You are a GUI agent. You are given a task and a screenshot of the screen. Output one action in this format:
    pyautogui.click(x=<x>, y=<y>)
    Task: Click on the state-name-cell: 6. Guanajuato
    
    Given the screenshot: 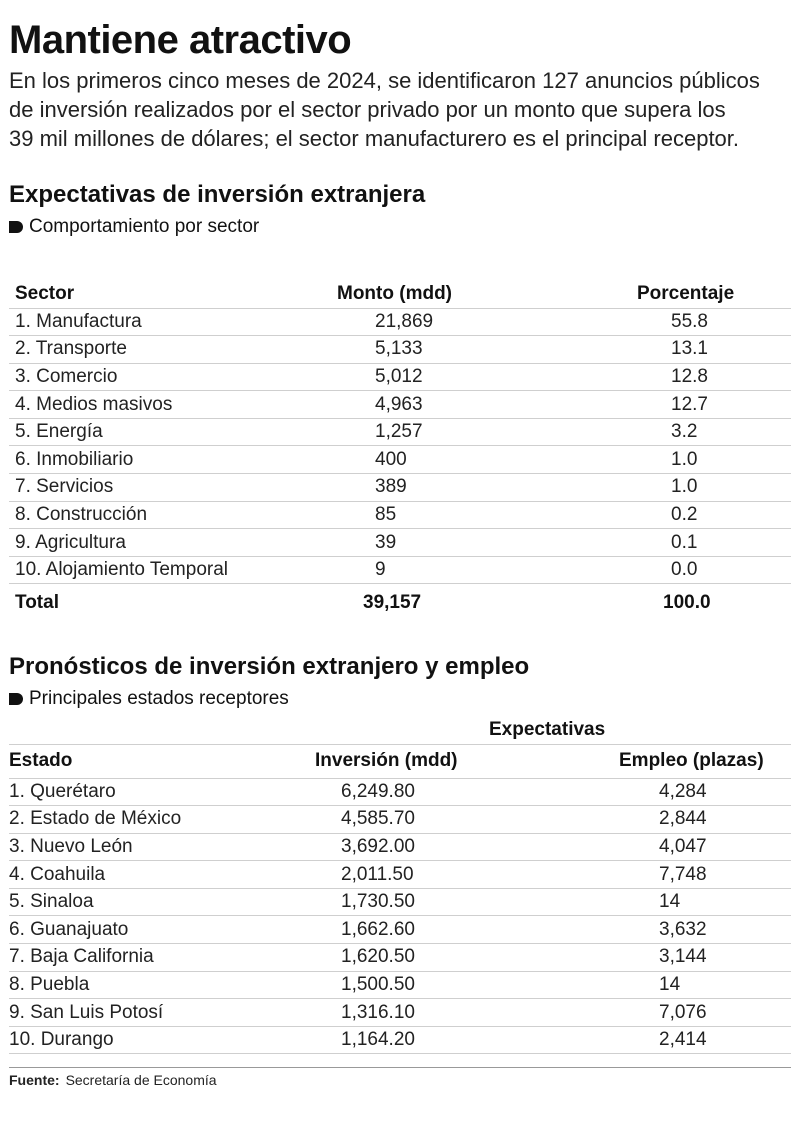 What is the action you would take?
    pyautogui.click(x=134, y=930)
    